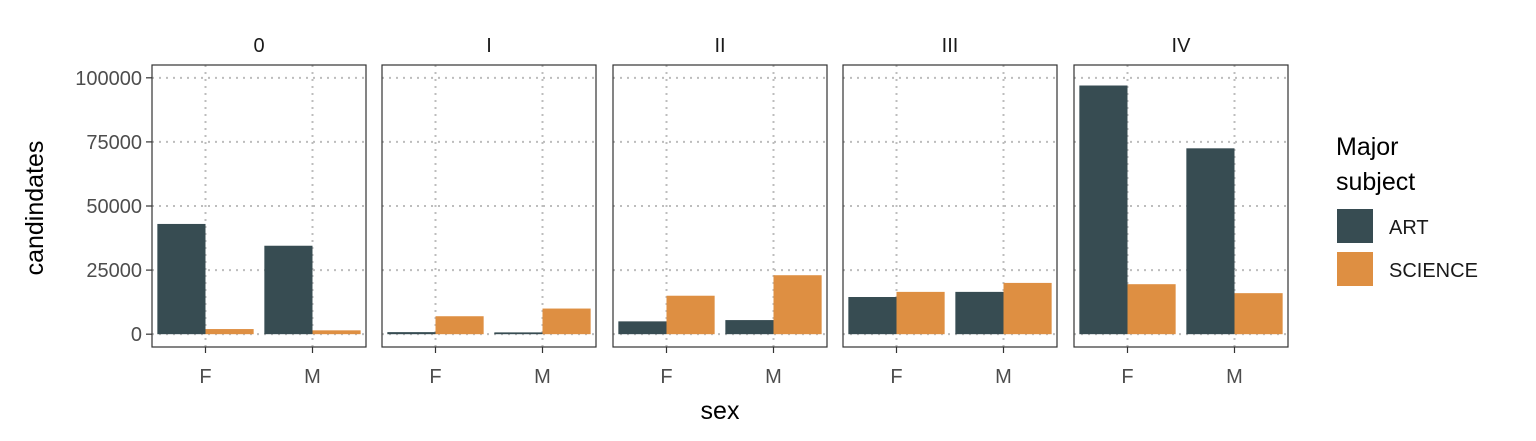 The image size is (1536, 441). Describe the element at coordinates (1433, 271) in the screenshot. I see `legend-label: SCIENCE` at that location.